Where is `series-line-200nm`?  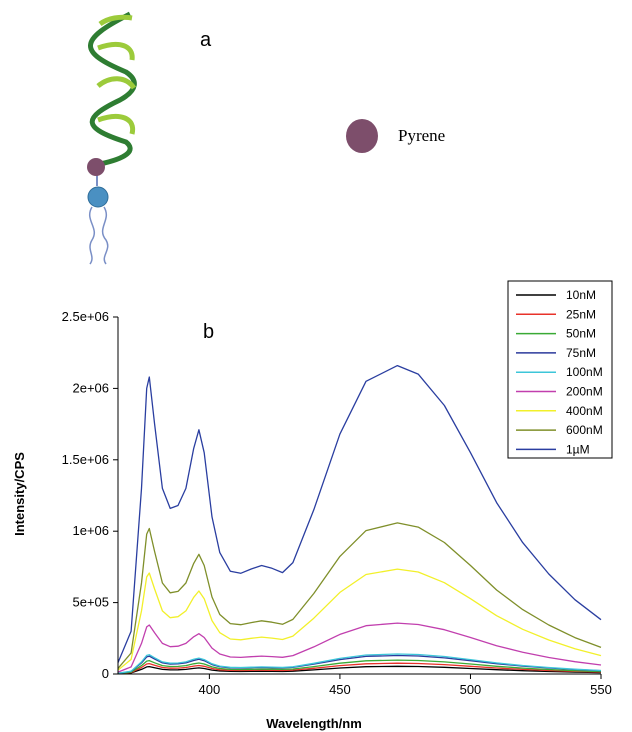 series-line-200nm is located at coordinates (359, 647).